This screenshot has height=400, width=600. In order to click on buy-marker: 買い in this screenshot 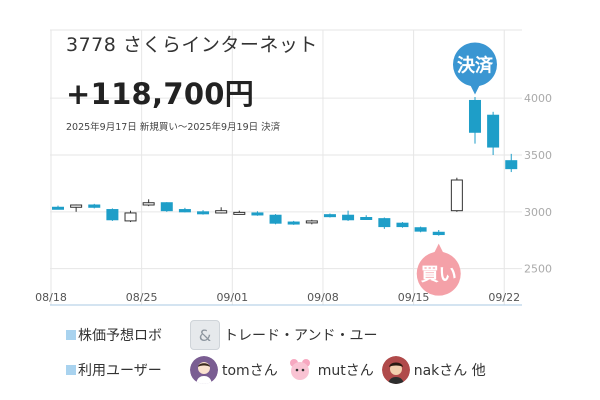, I will do `click(438, 269)`.